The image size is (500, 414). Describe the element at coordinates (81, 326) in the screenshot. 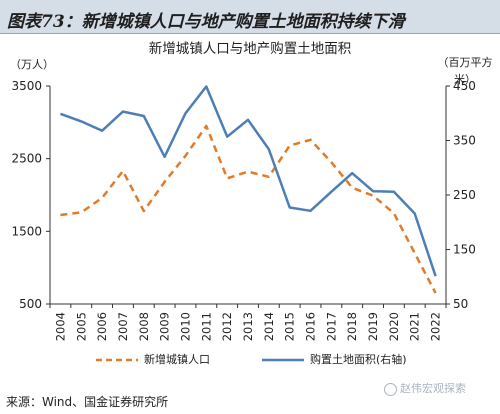

I see `x-axis-tick-label: 2005` at that location.